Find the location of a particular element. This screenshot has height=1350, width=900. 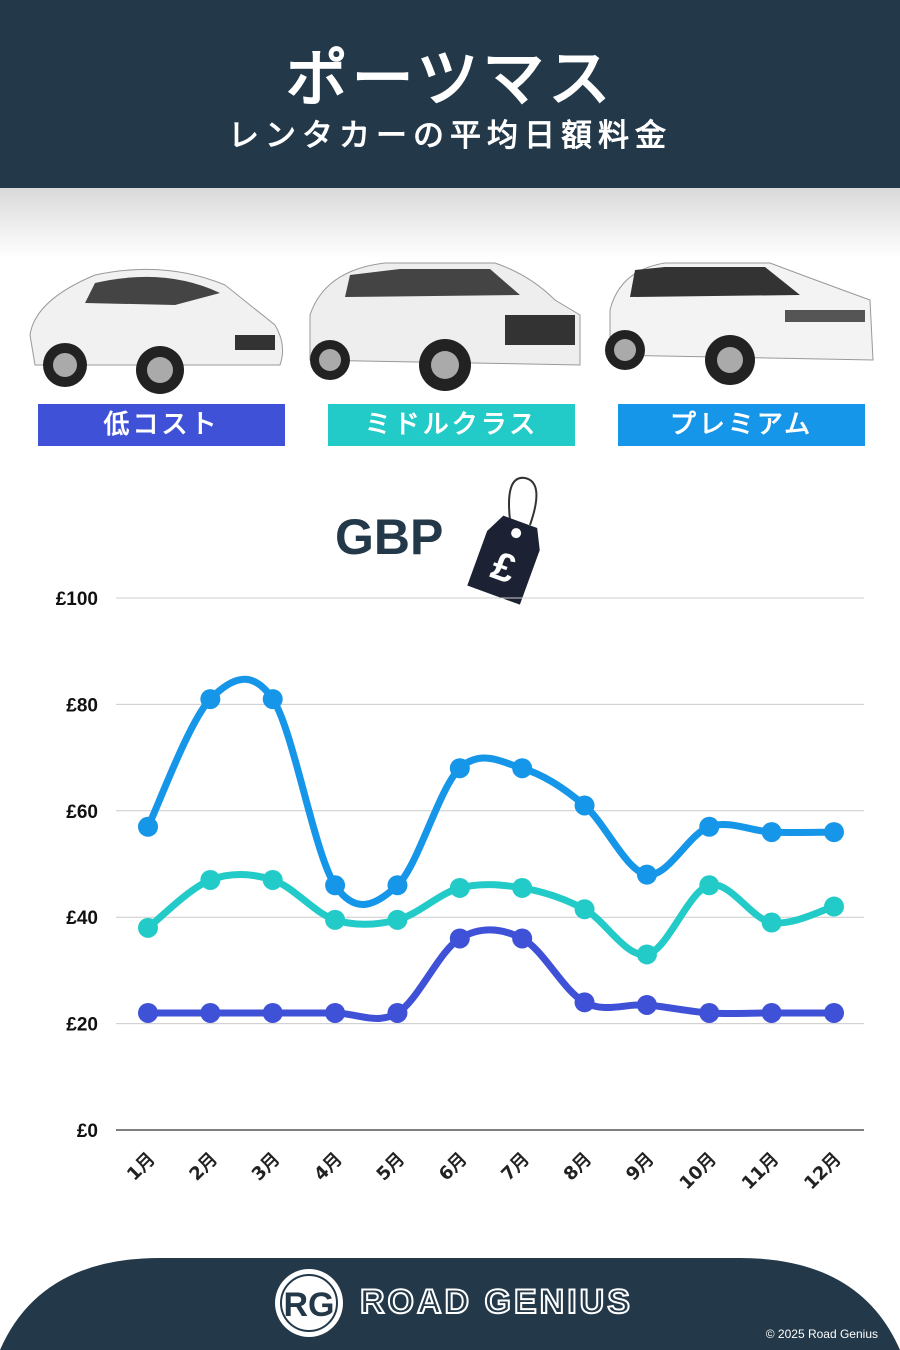

x-tick-label: 3月 is located at coordinates (266, 1167).